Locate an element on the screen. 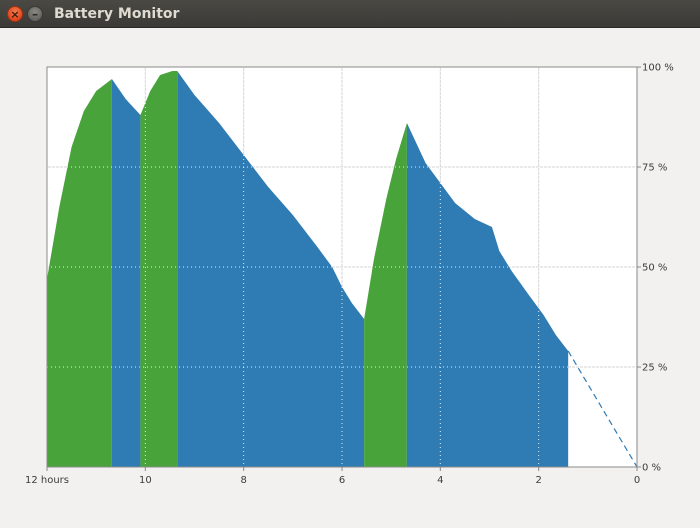 Image resolution: width=700 pixels, height=528 pixels. prediction-line is located at coordinates (602, 409).